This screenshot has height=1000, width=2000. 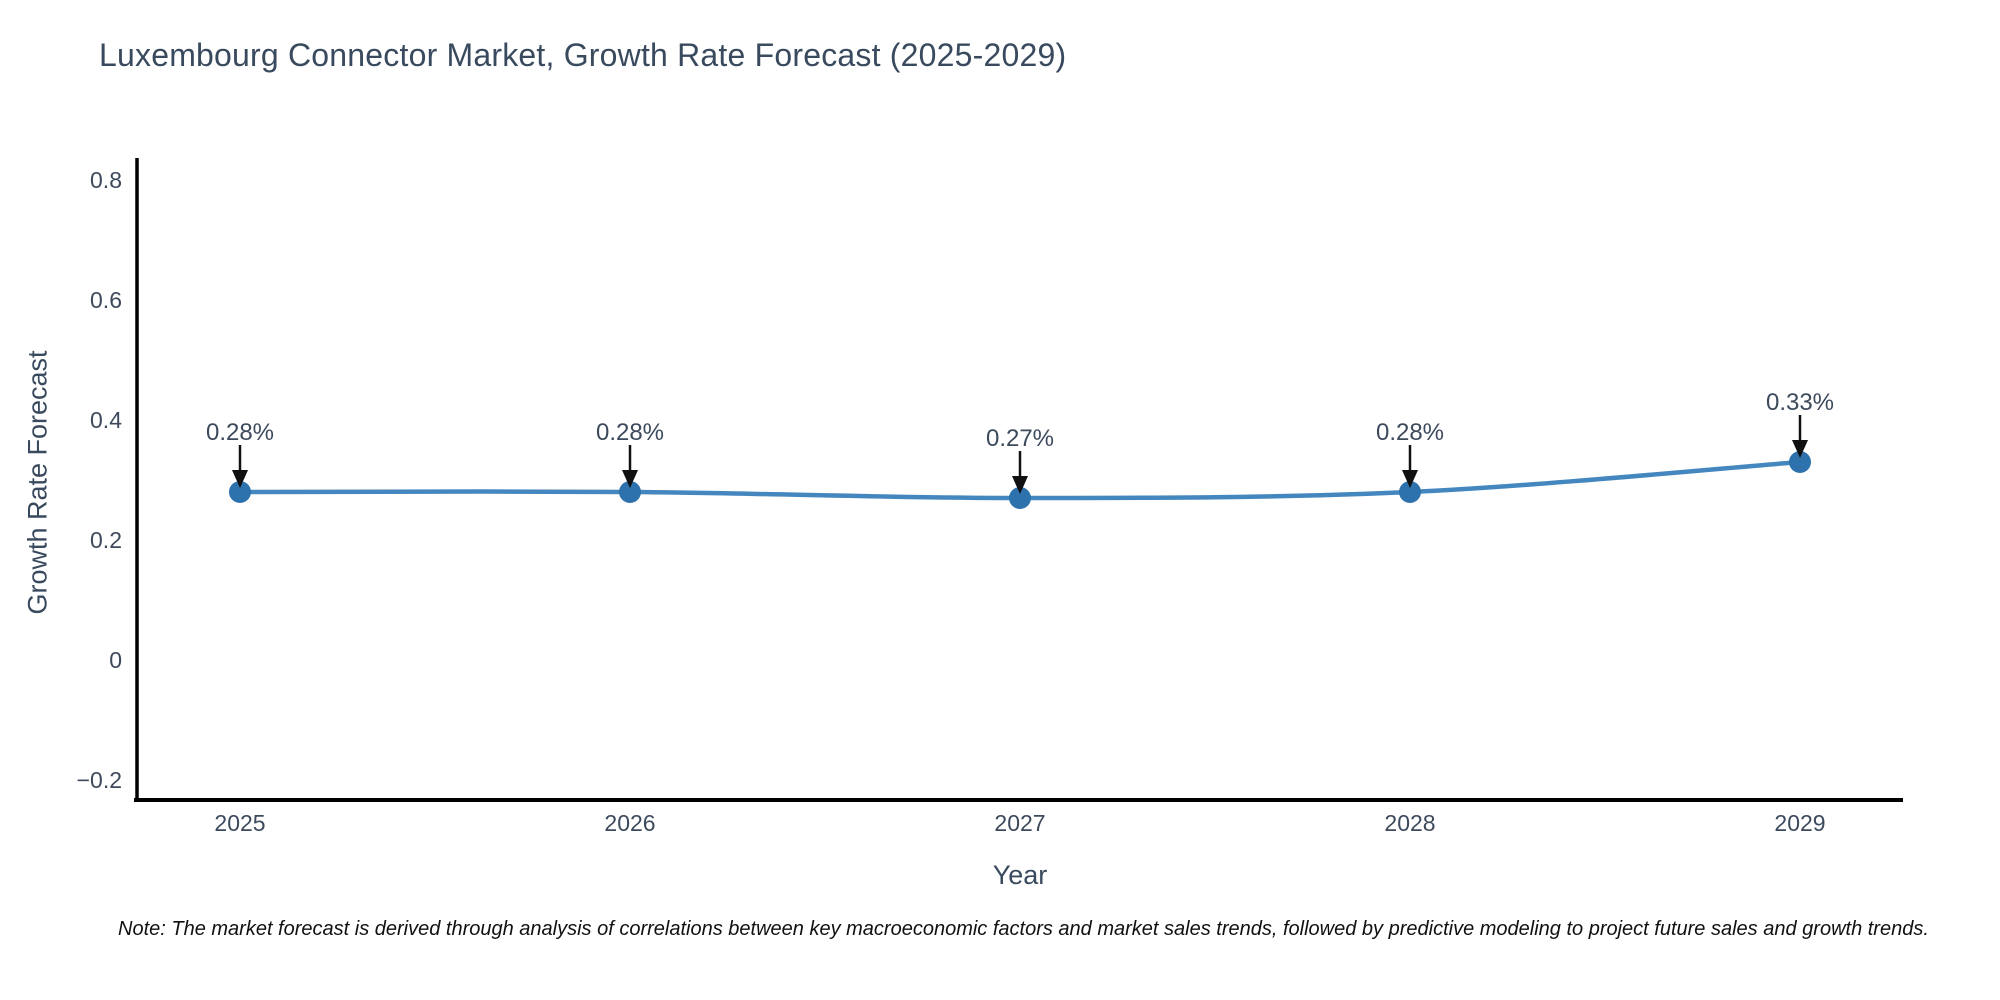 I want to click on y-tick-label: 0.6, so click(x=106, y=300).